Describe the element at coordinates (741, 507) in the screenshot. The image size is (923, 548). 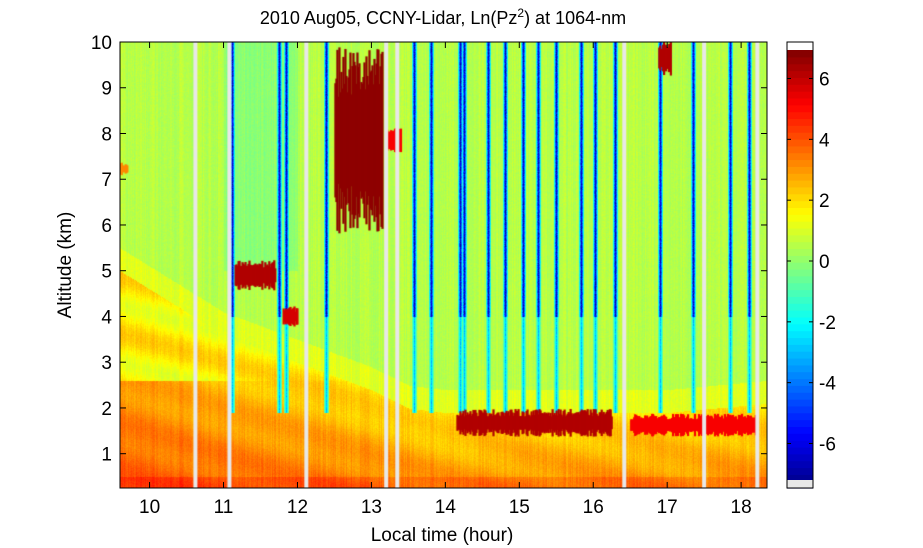
I see `x-tick-label-18: 18` at that location.